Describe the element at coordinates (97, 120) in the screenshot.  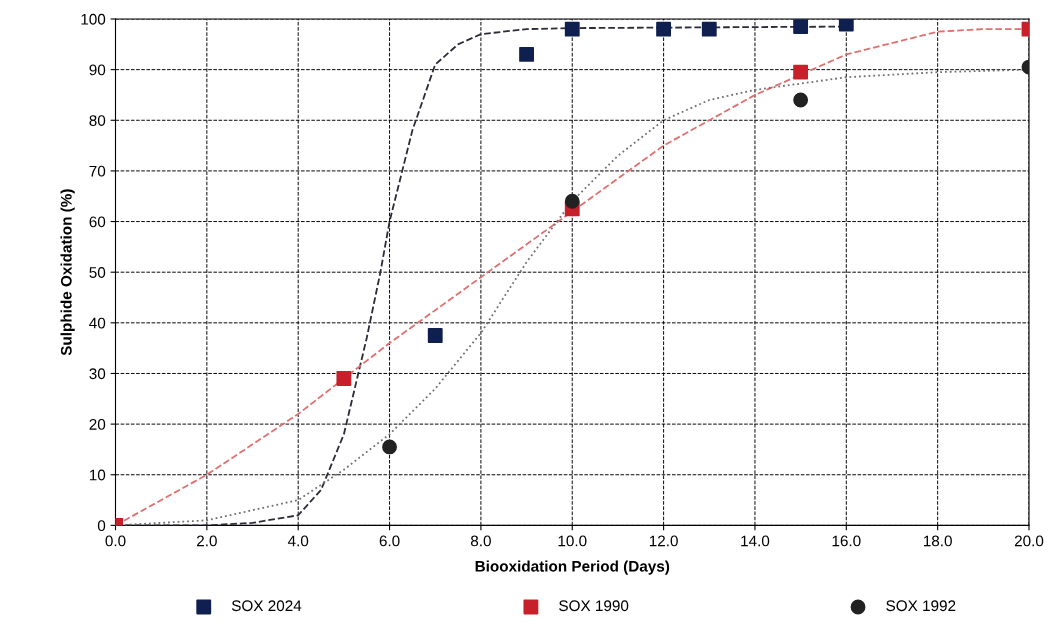
I see `y-tick-label: 80` at that location.